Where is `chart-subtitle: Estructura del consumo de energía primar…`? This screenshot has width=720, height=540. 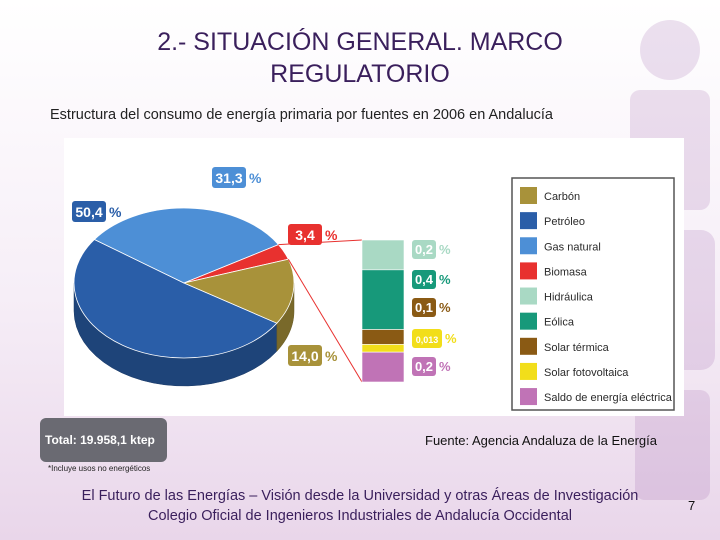
chart-subtitle: Estructura del consumo de energía primar… is located at coordinates (301, 115).